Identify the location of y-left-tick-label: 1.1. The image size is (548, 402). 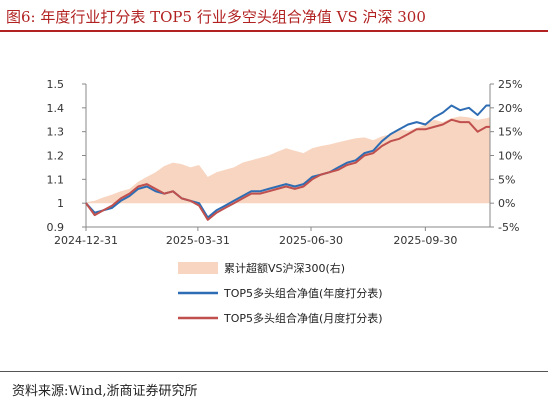
(56, 179).